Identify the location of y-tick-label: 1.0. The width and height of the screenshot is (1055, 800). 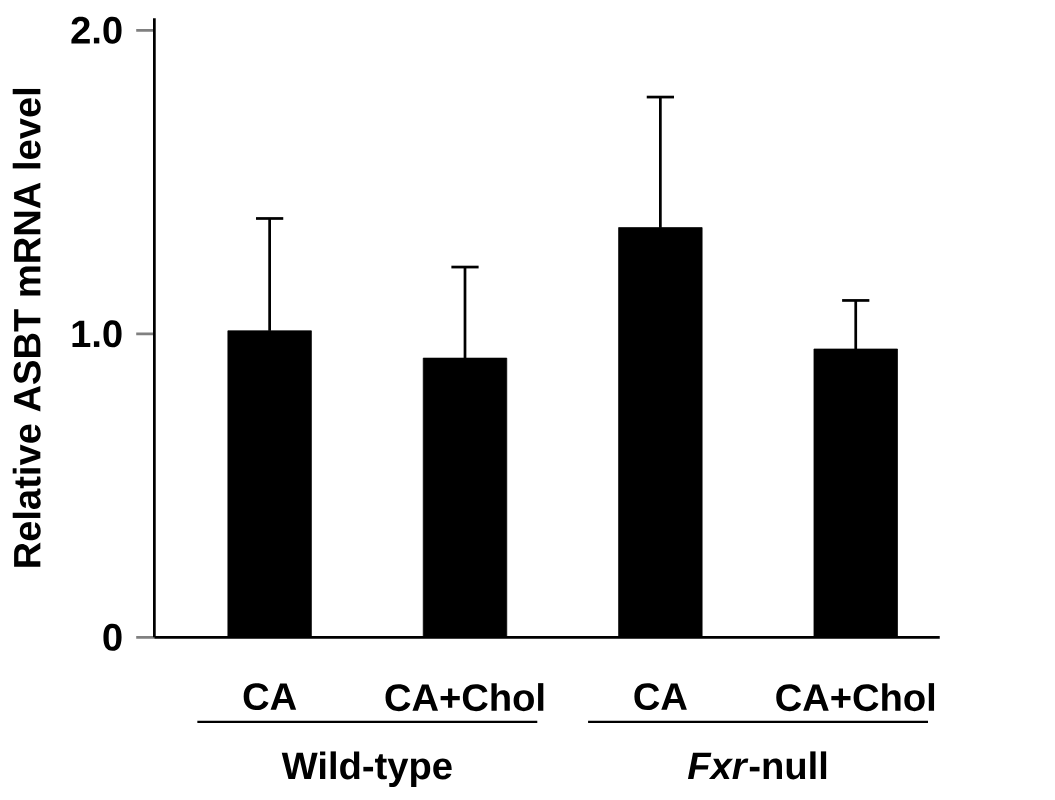
(97, 334).